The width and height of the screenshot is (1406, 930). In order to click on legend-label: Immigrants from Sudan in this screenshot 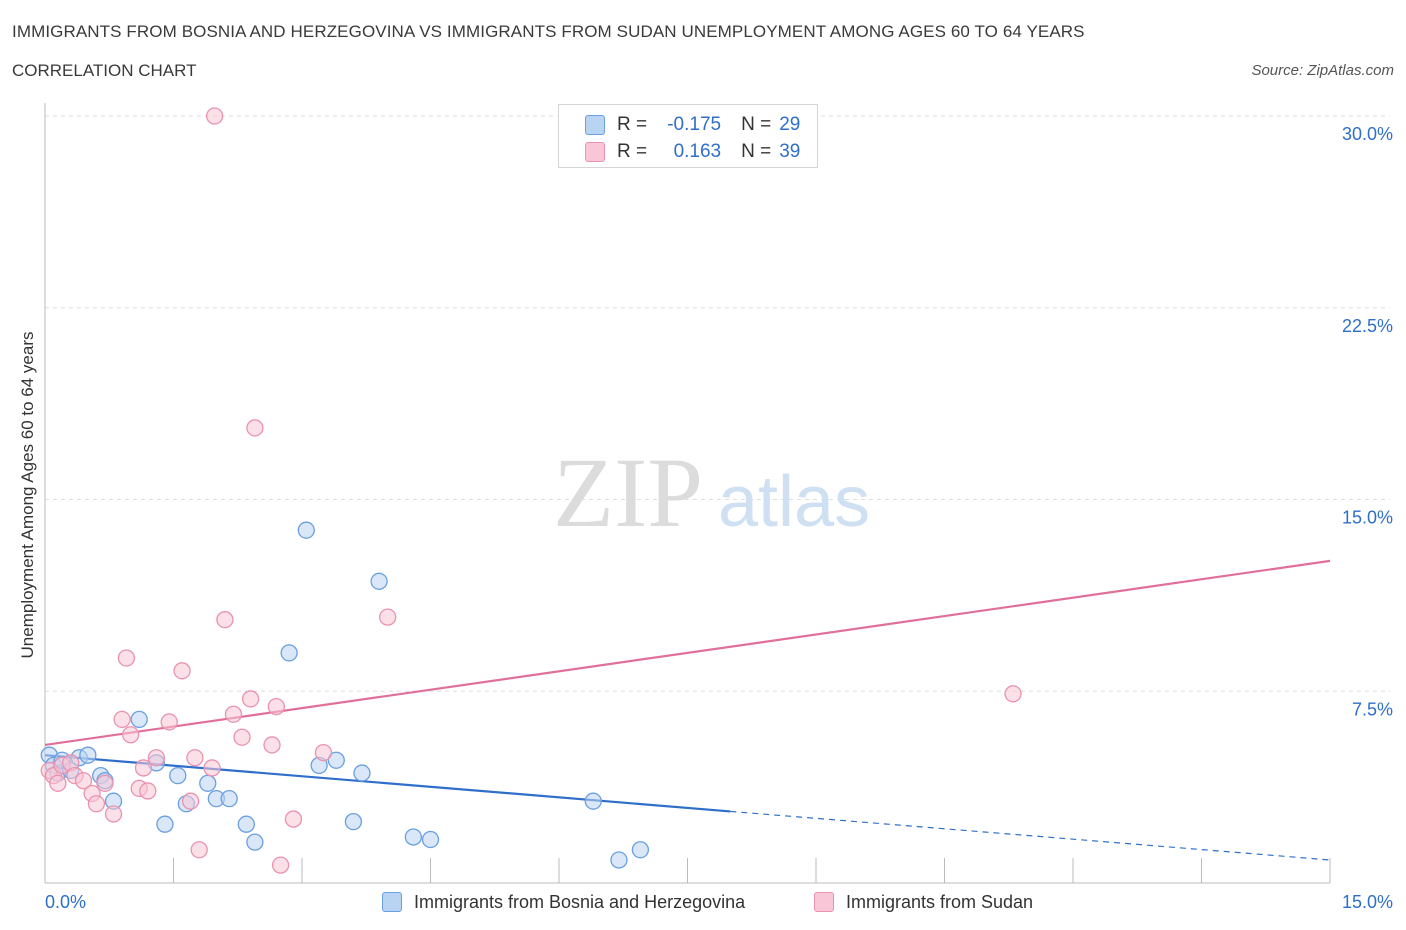, I will do `click(940, 901)`.